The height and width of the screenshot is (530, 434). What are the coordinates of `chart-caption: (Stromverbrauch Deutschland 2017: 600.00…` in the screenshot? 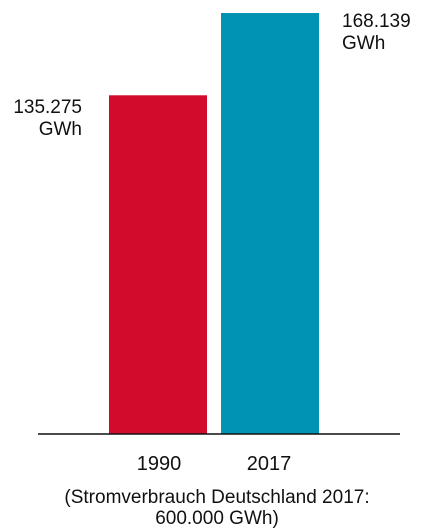 It's located at (217, 508).